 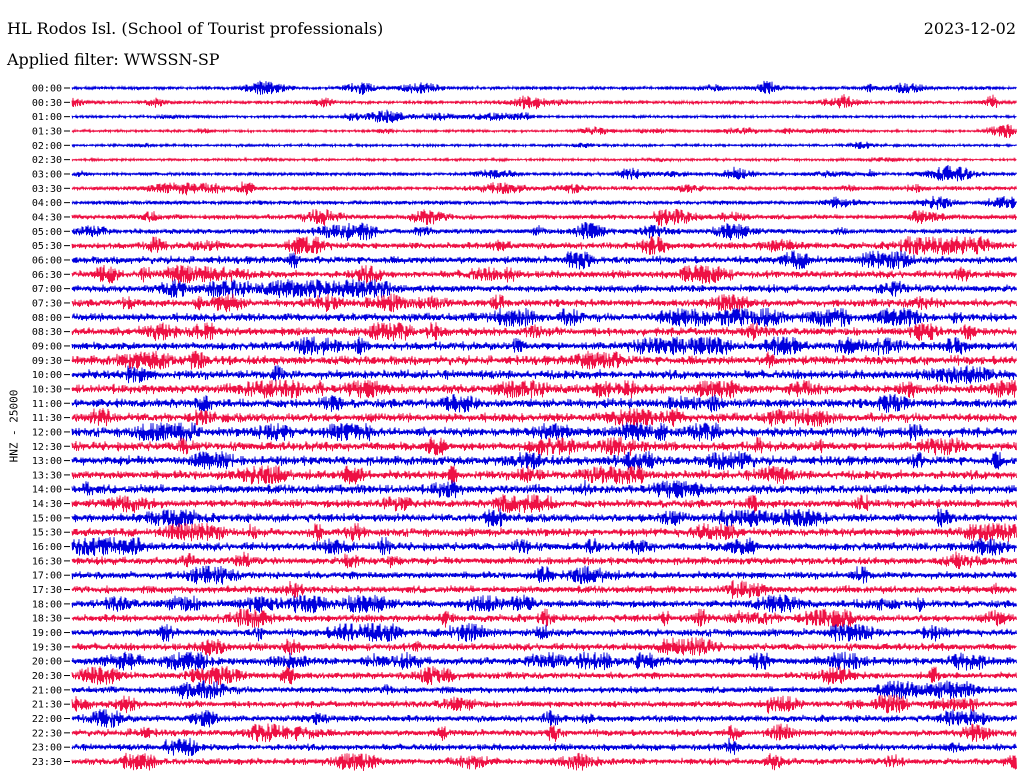 What do you see at coordinates (47, 103) in the screenshot?
I see `row-time-label: 00:30` at bounding box center [47, 103].